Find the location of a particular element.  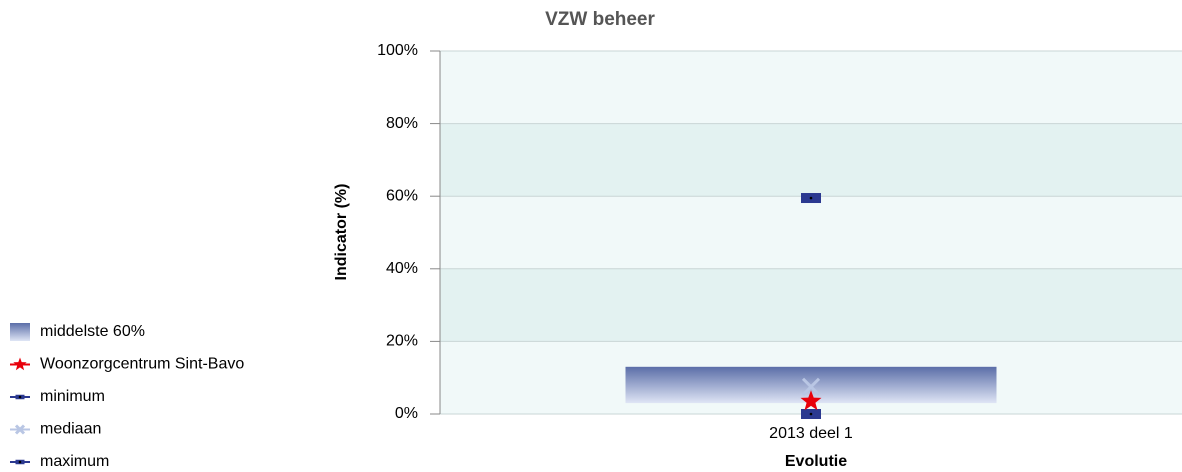

y-tick-label: 0% is located at coordinates (406, 413).